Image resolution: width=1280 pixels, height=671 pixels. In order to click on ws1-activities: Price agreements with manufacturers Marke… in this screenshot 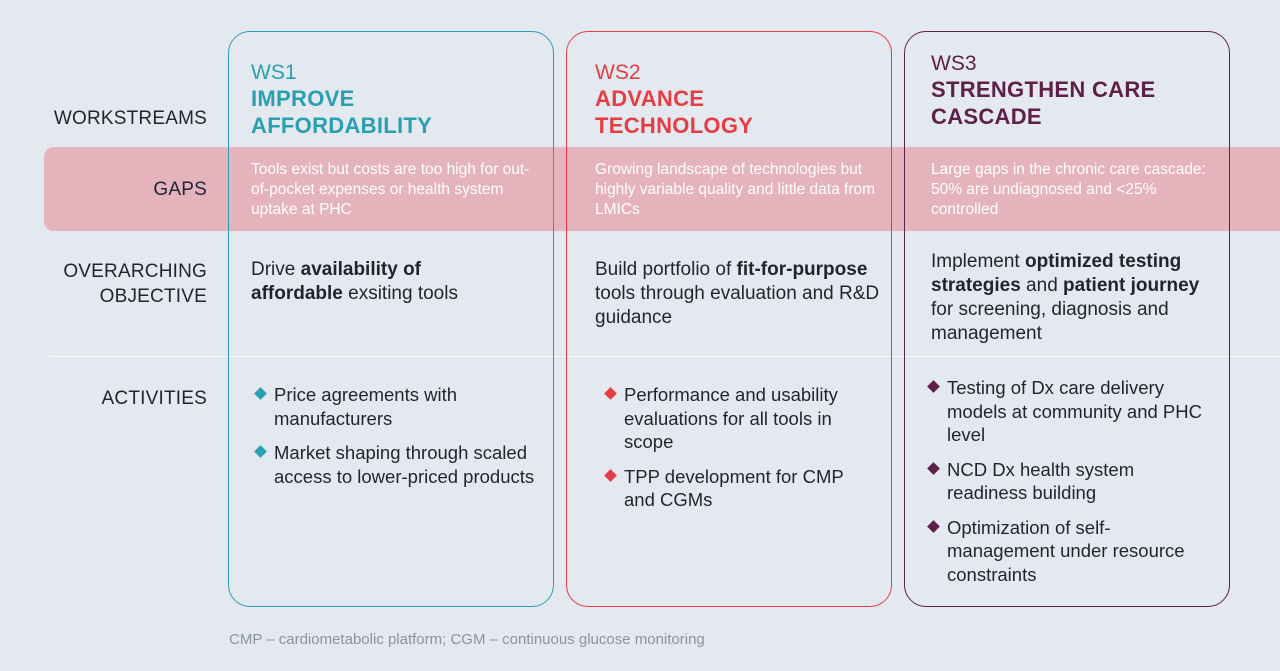, I will do `click(396, 441)`.